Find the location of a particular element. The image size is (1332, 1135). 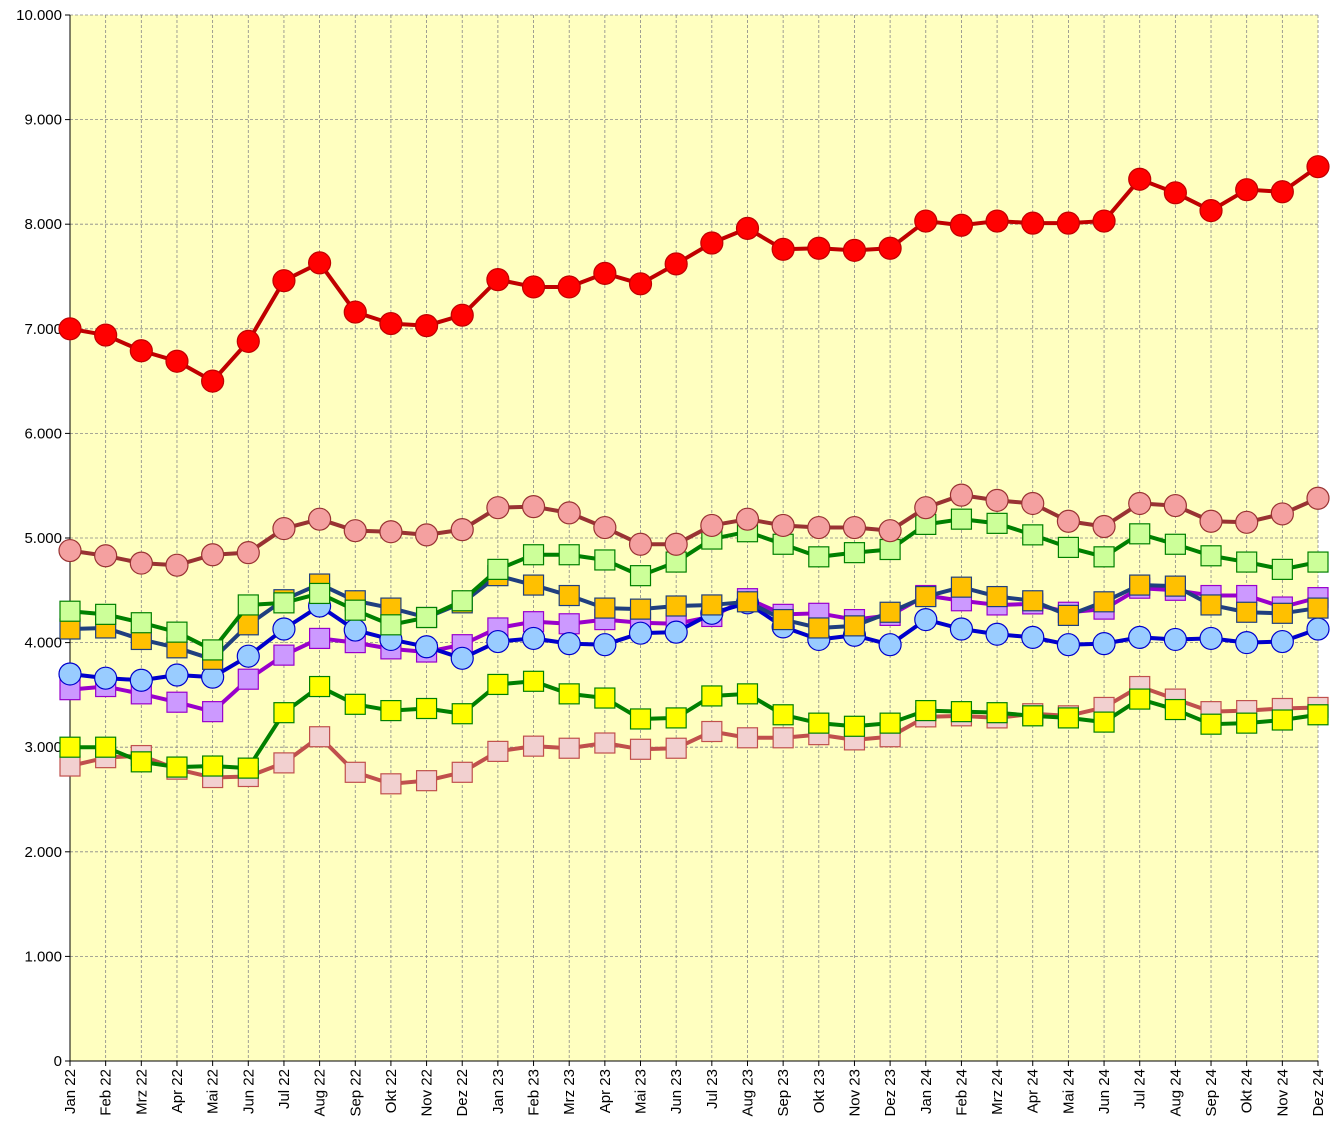

x-tick-label: Feb 23 is located at coordinates (534, 1092).